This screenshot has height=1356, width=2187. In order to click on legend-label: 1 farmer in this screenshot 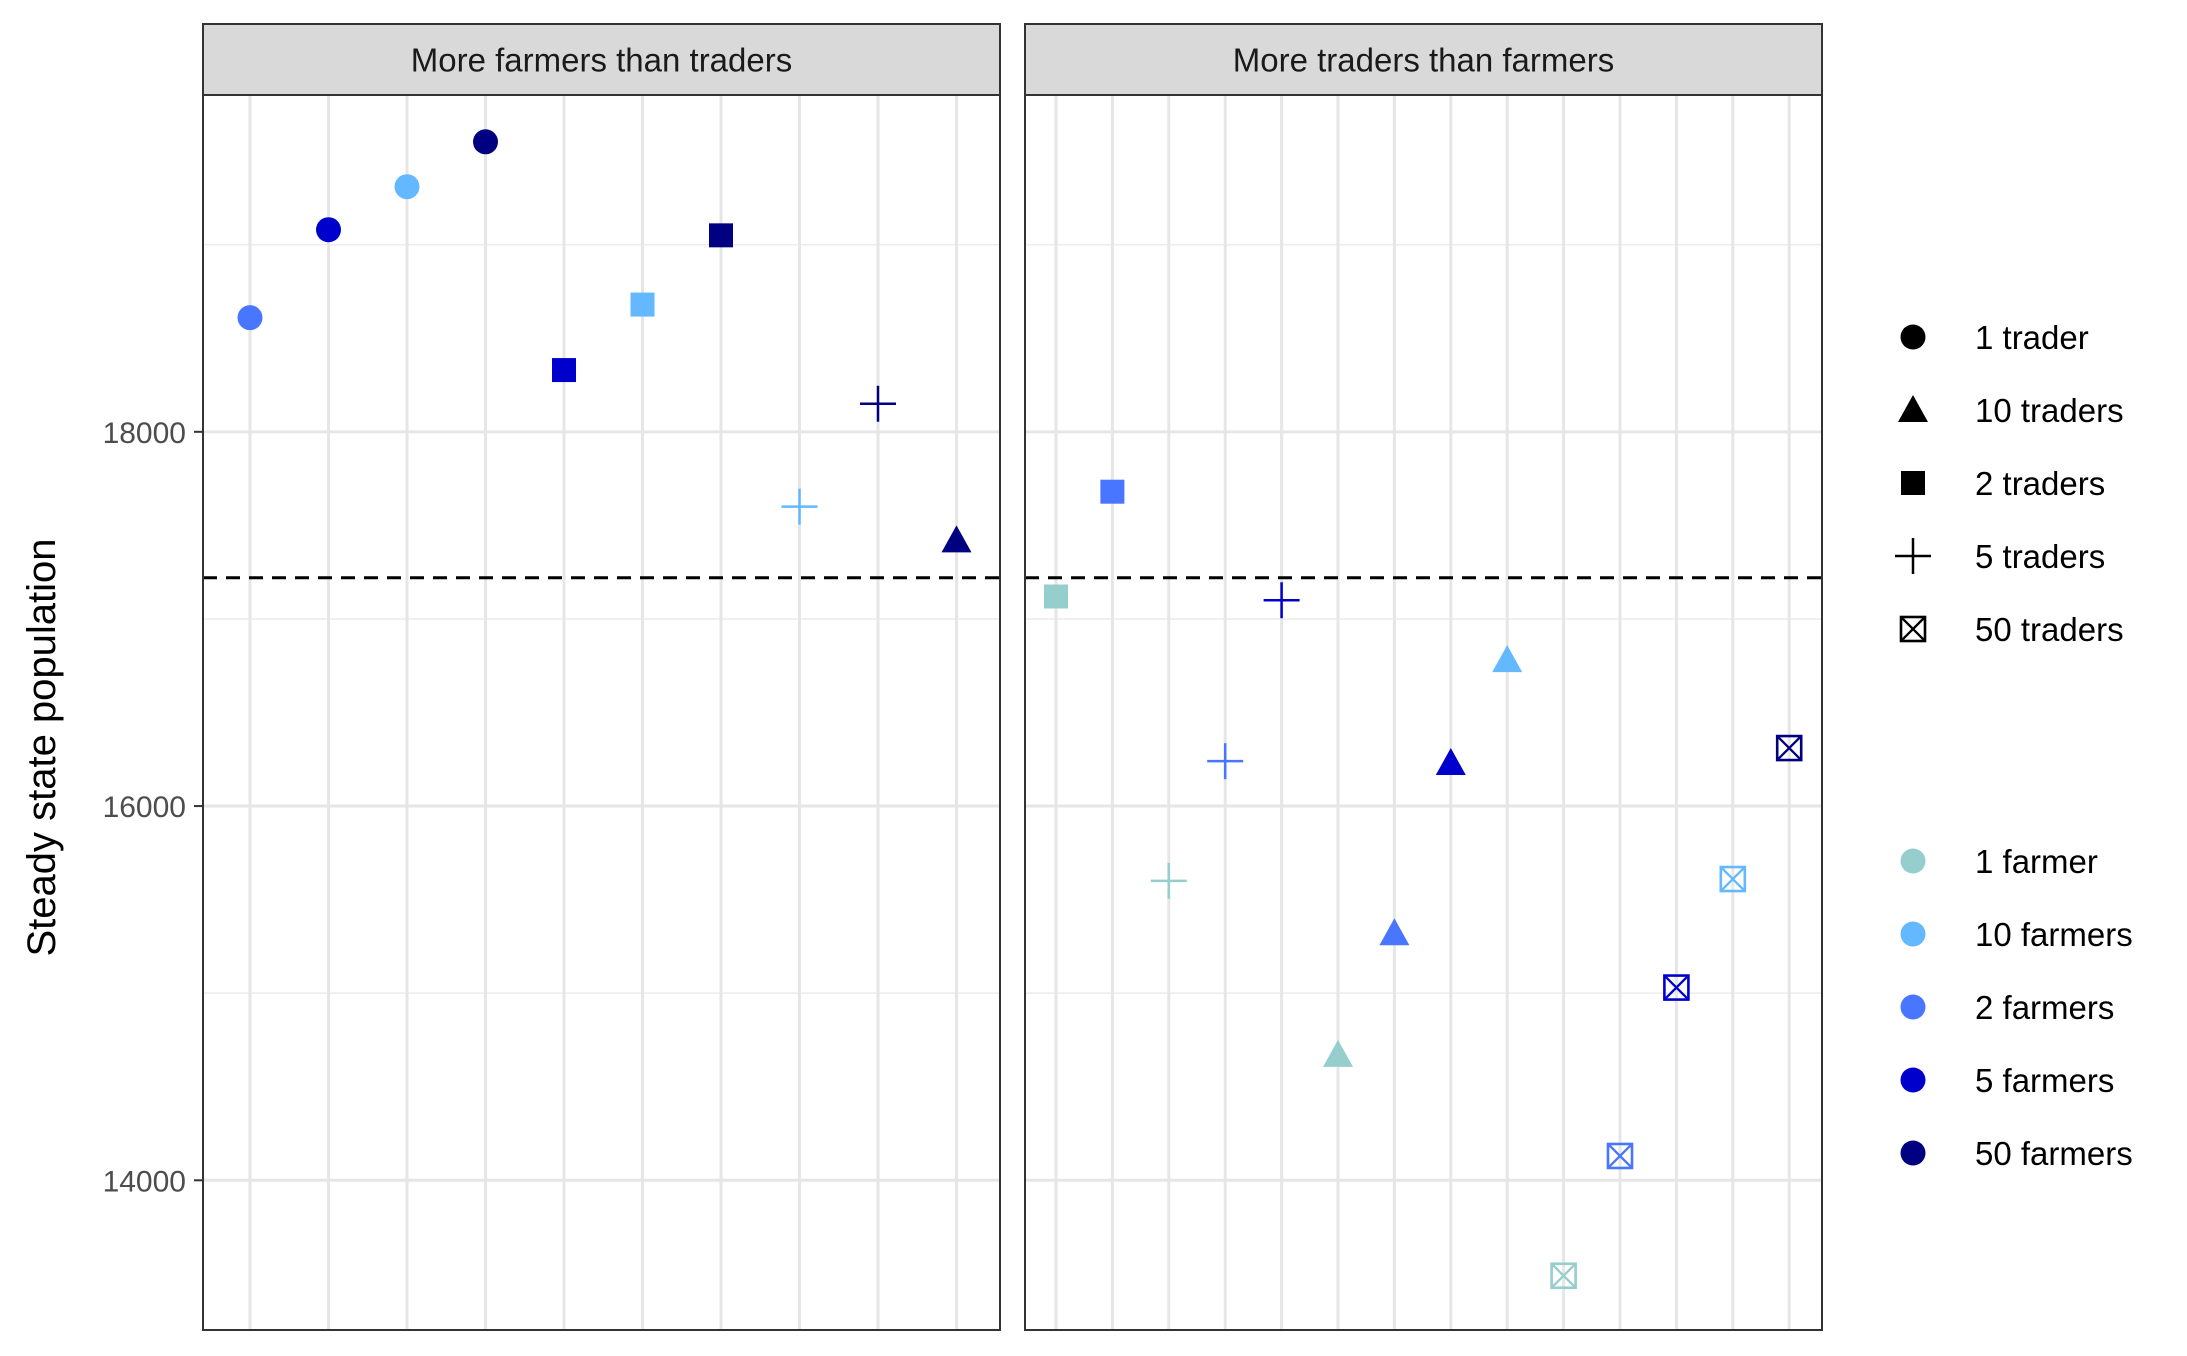, I will do `click(2036, 861)`.